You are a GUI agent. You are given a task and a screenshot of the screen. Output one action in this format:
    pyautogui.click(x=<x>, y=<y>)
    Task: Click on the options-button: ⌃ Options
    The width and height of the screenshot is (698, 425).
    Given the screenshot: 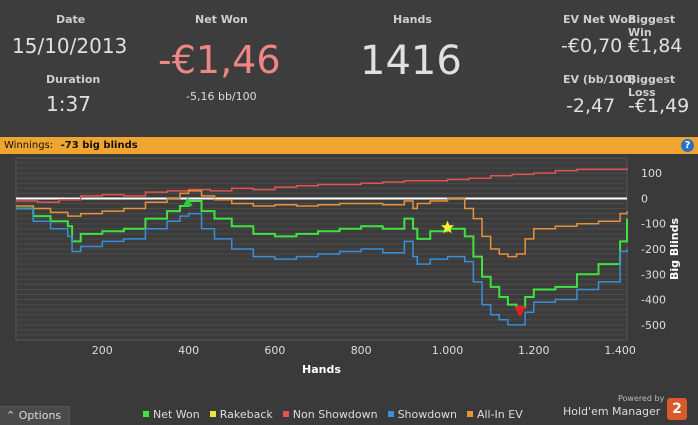 What is the action you would take?
    pyautogui.click(x=35, y=415)
    